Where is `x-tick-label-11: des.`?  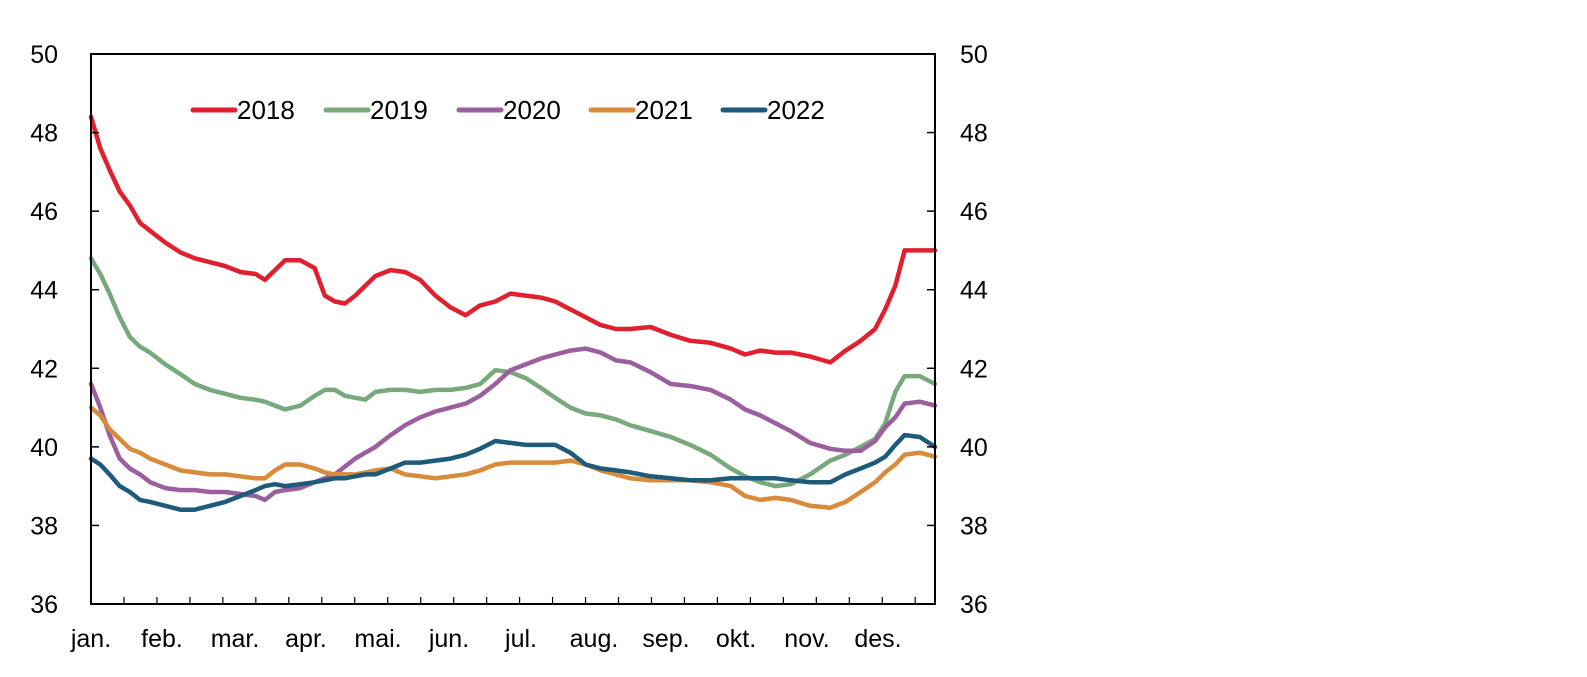 x-tick-label-11: des. is located at coordinates (877, 639).